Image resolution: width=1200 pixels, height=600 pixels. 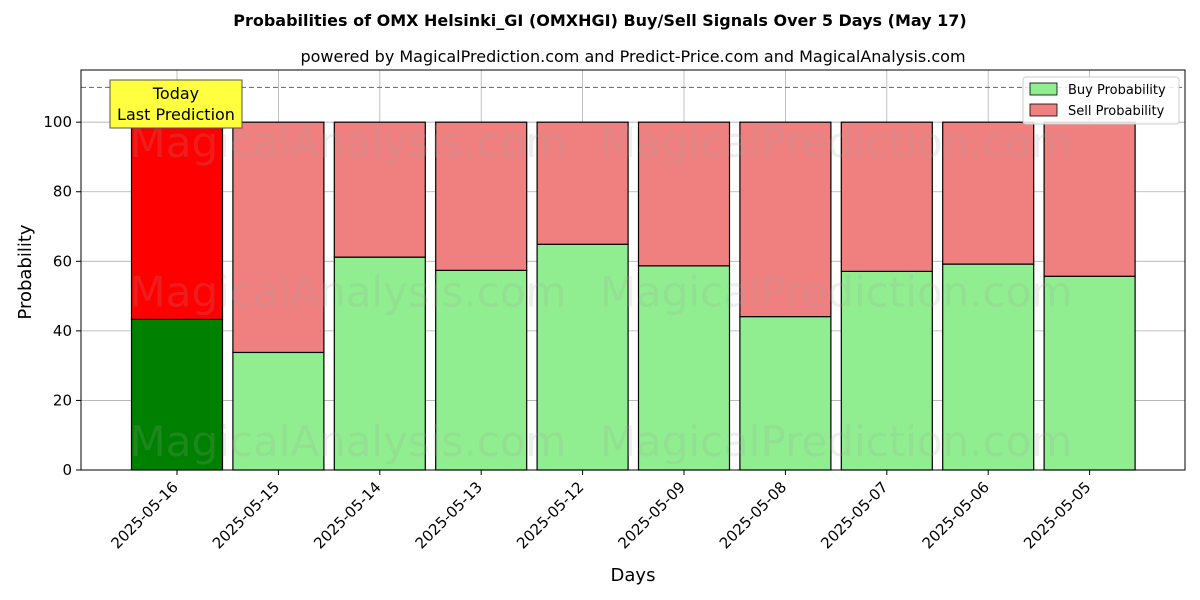 What do you see at coordinates (246, 515) in the screenshot?
I see `x-tick-label: 2025-05-15` at bounding box center [246, 515].